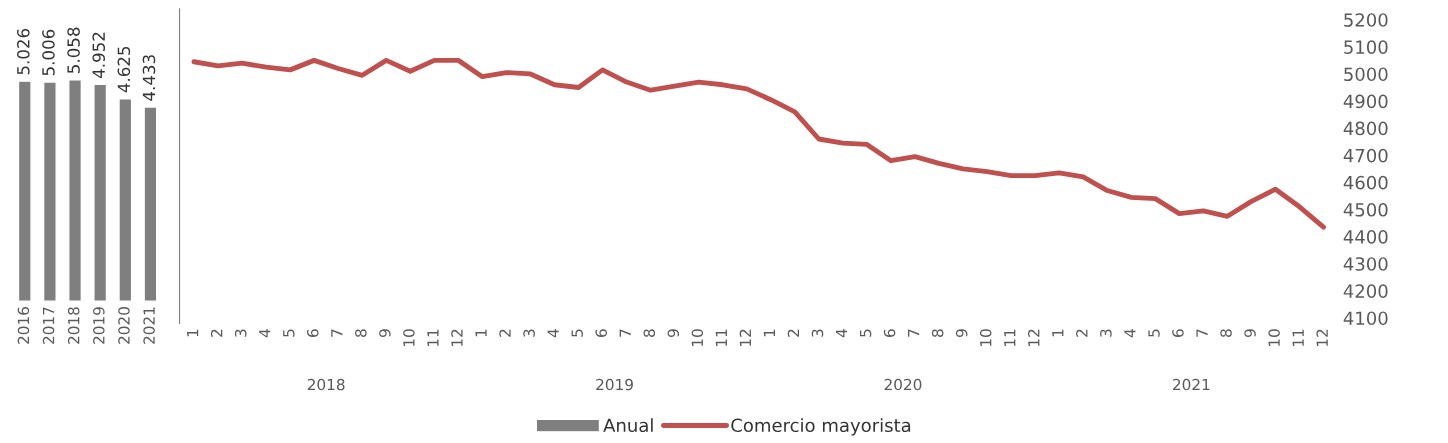 Image resolution: width=1448 pixels, height=443 pixels. Describe the element at coordinates (1365, 264) in the screenshot. I see `y-tick-label: 4300` at that location.